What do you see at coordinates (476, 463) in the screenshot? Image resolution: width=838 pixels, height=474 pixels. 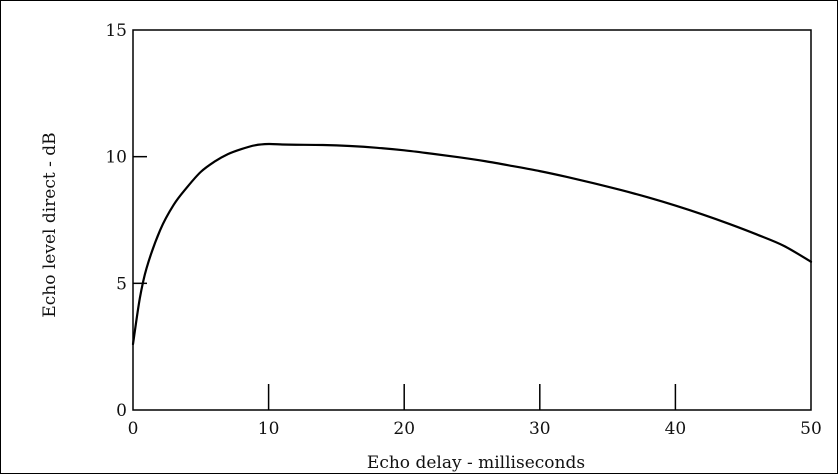 I see `x-axis-title: Echo delay - milliseconds` at bounding box center [476, 463].